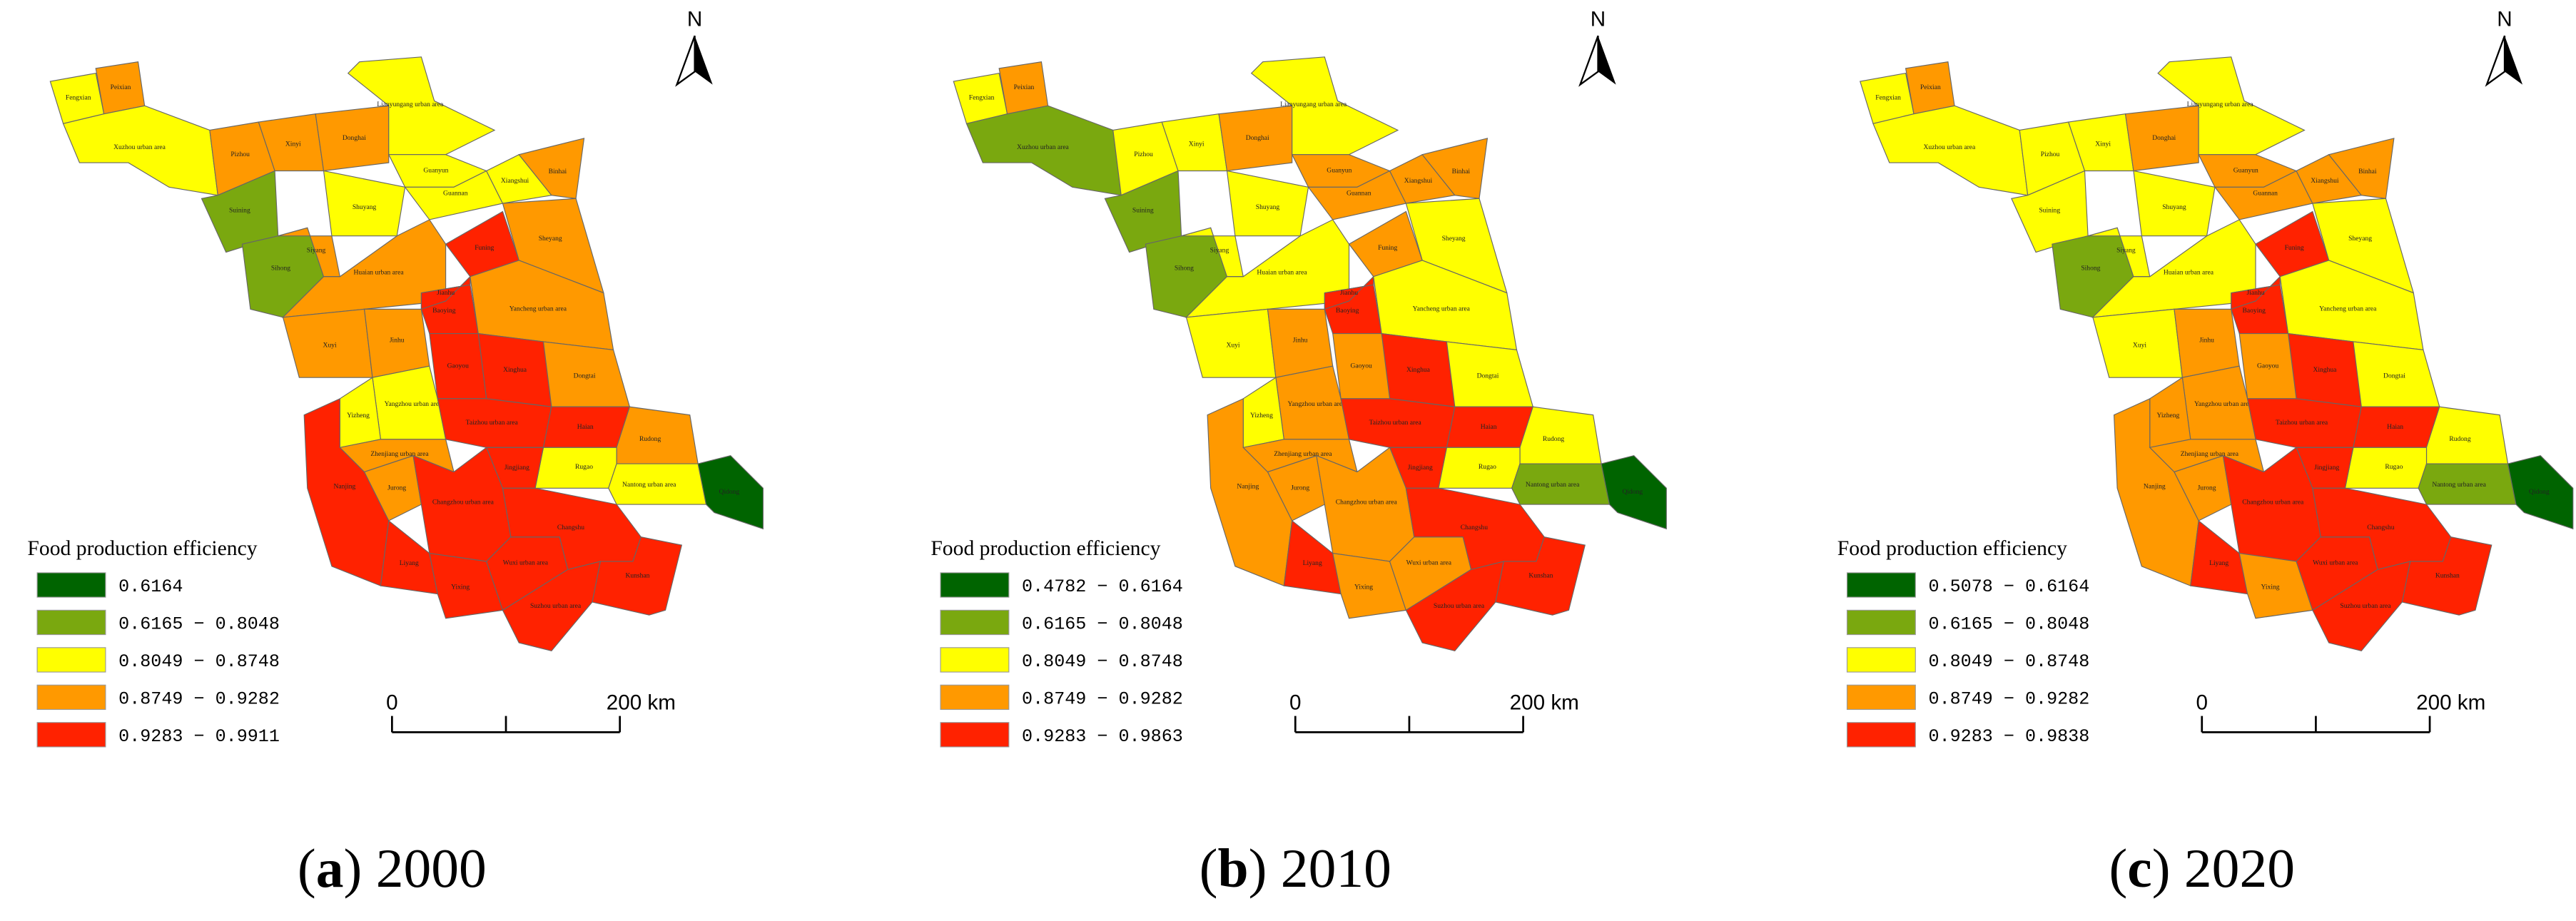  What do you see at coordinates (1320, 868) in the screenshot?
I see `caption-year: ) 2010` at bounding box center [1320, 868].